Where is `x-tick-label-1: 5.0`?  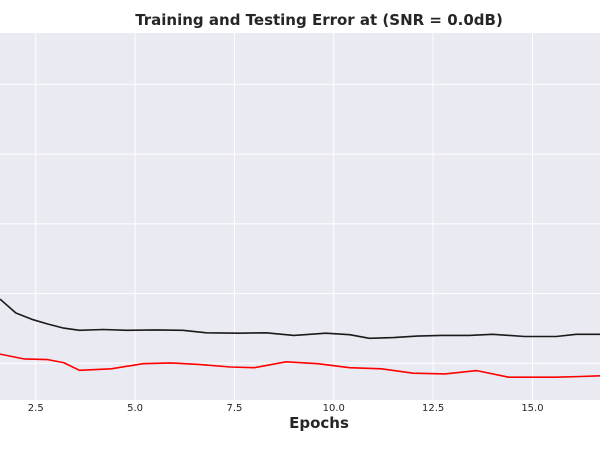
x-tick-label-1: 5.0 is located at coordinates (135, 408).